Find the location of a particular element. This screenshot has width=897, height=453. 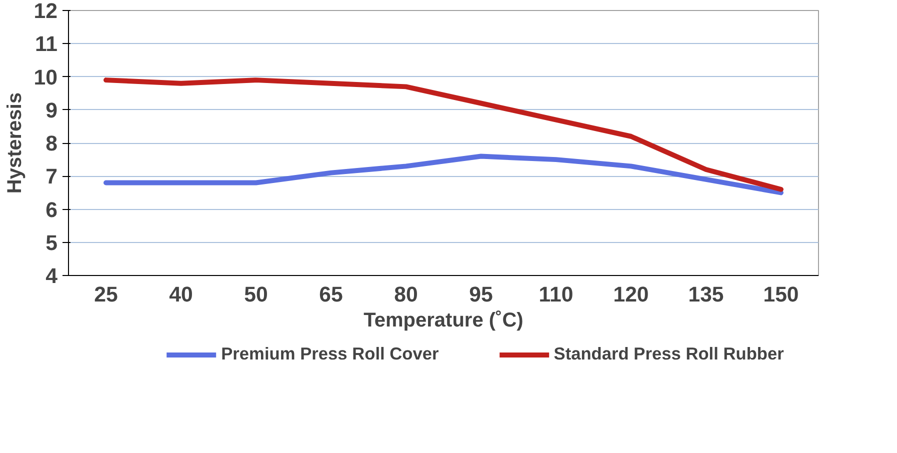

x-tick-label: 120 is located at coordinates (631, 294).